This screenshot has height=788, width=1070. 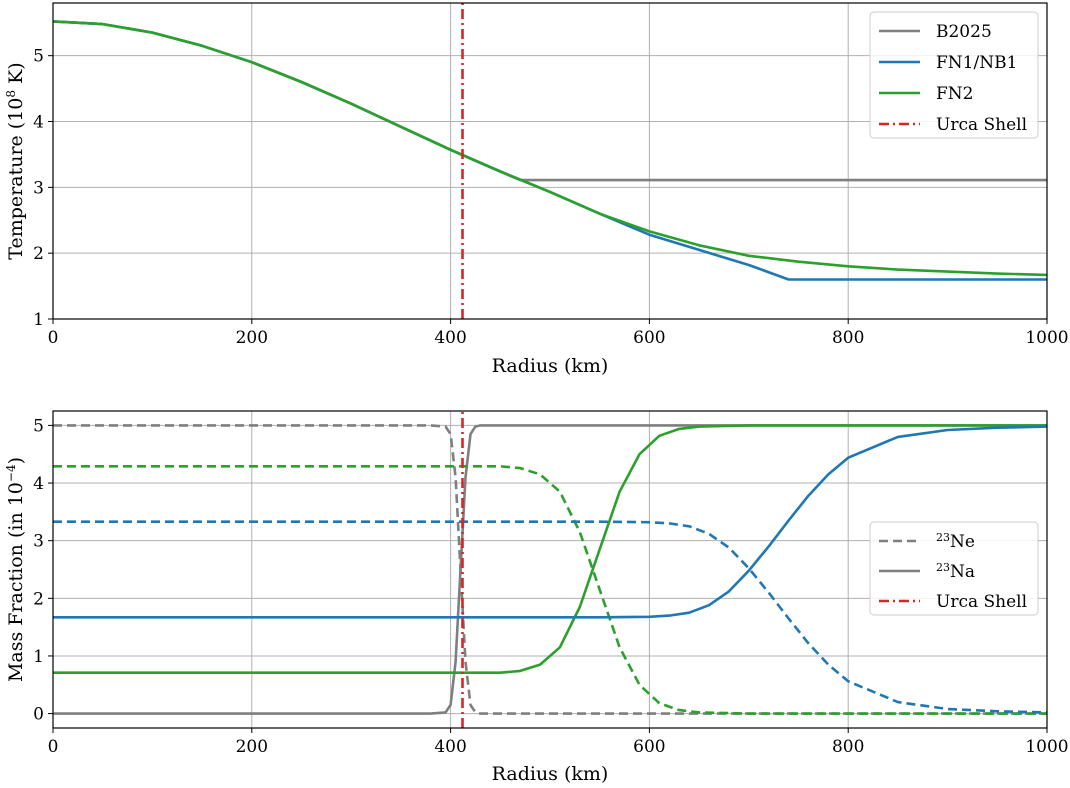 I want to click on legend-label-text: FN1/NB1, so click(x=976, y=63).